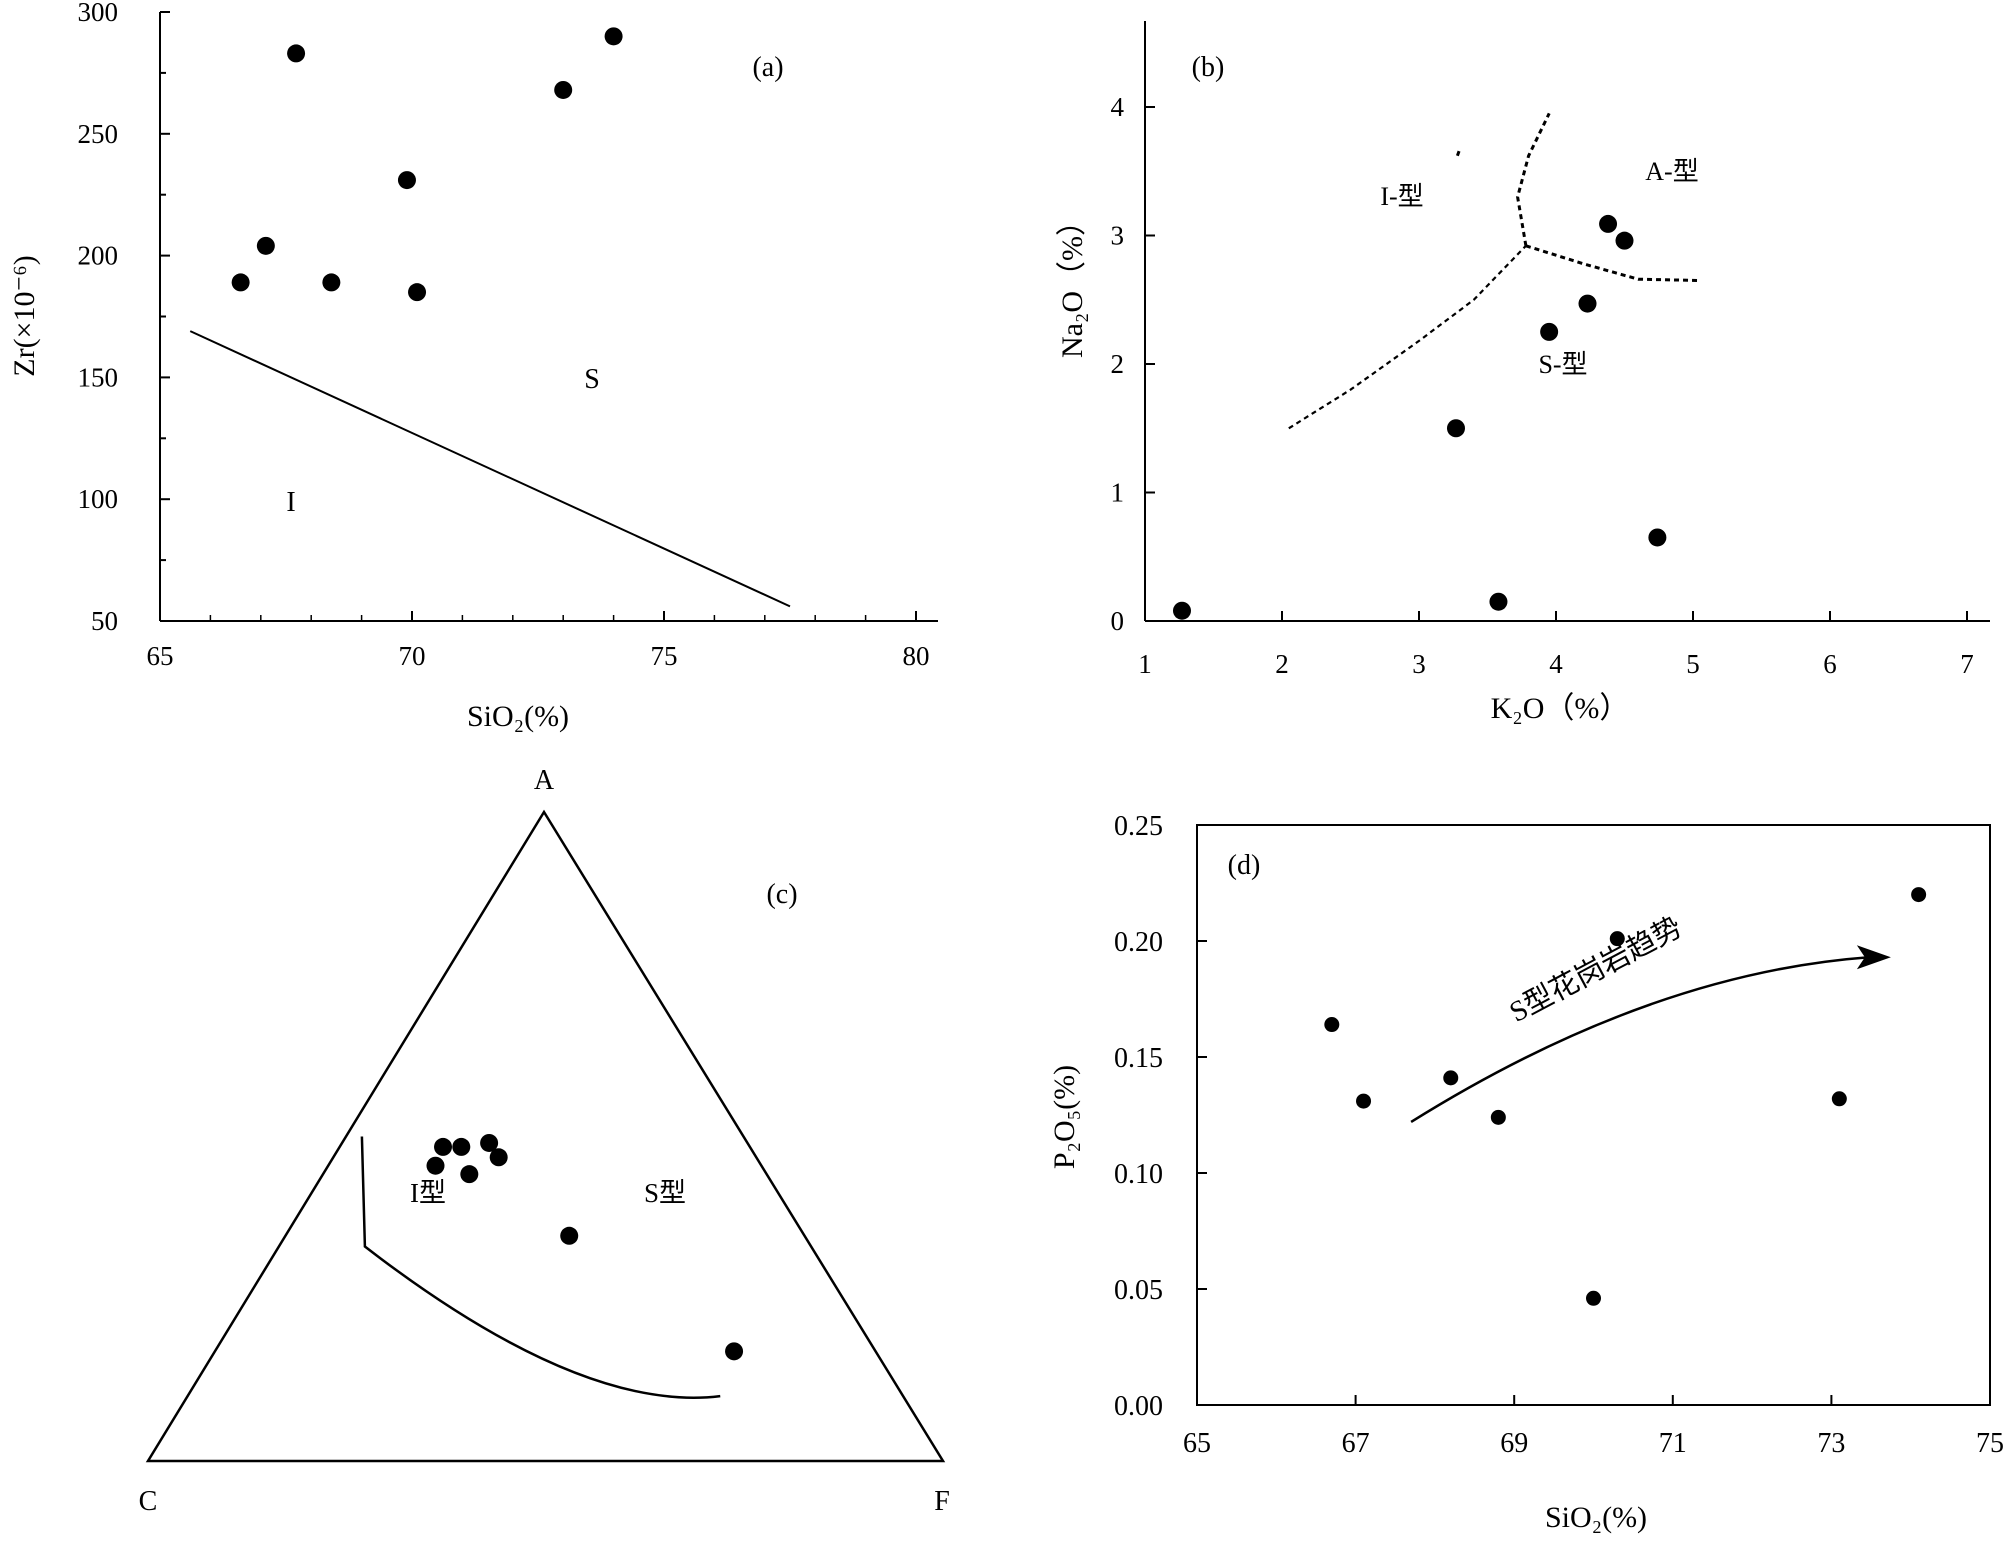  I want to click on y-tick-label: 0.05, so click(1138, 1290).